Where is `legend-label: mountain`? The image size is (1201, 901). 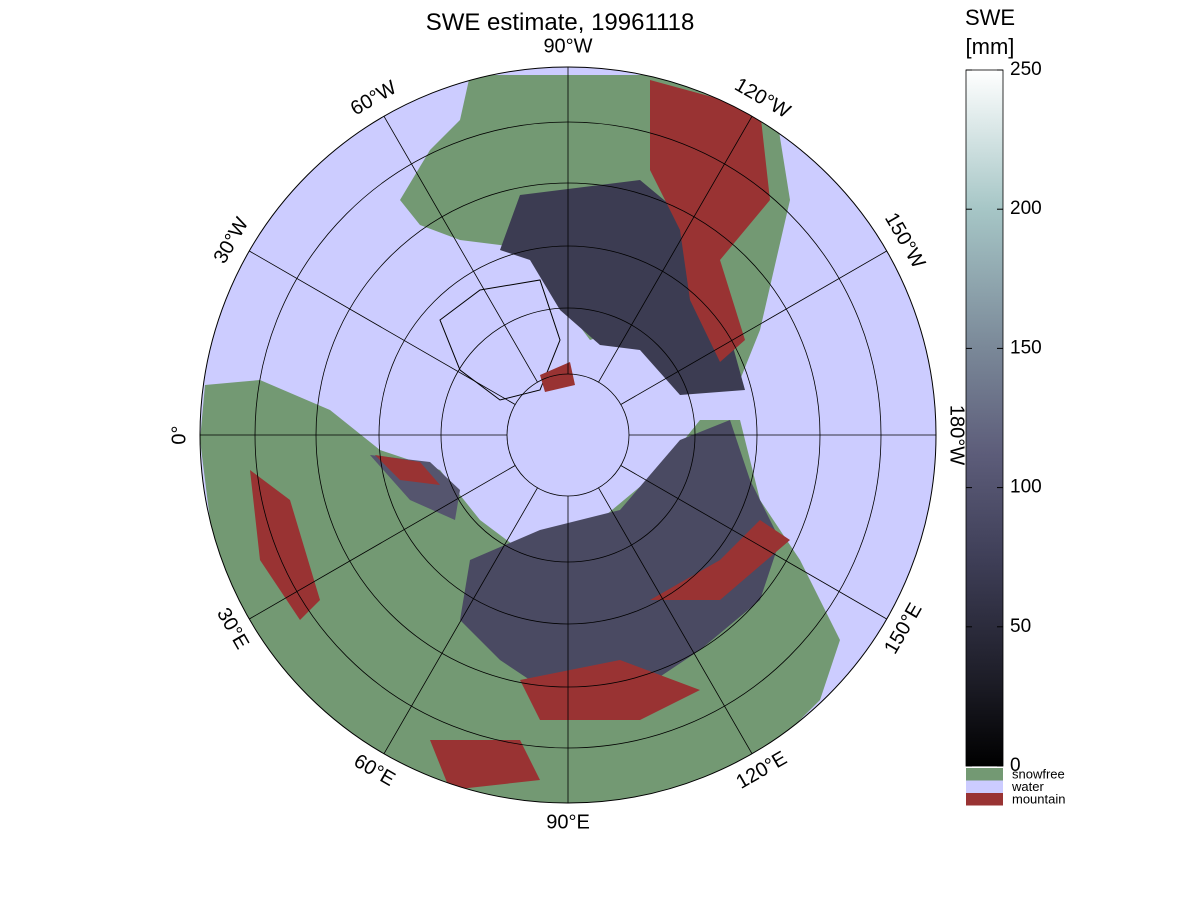 legend-label: mountain is located at coordinates (1038, 798).